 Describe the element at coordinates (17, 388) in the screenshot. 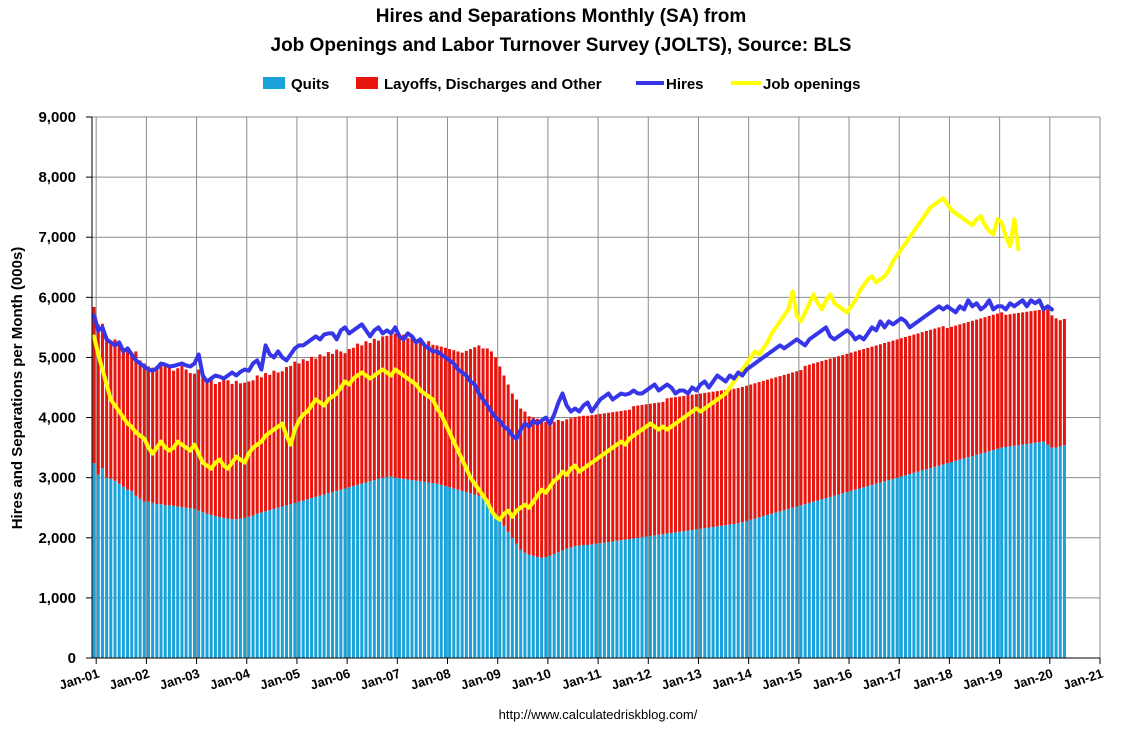

I see `y-axis-label: Hires and Separations per Month (000s)` at that location.